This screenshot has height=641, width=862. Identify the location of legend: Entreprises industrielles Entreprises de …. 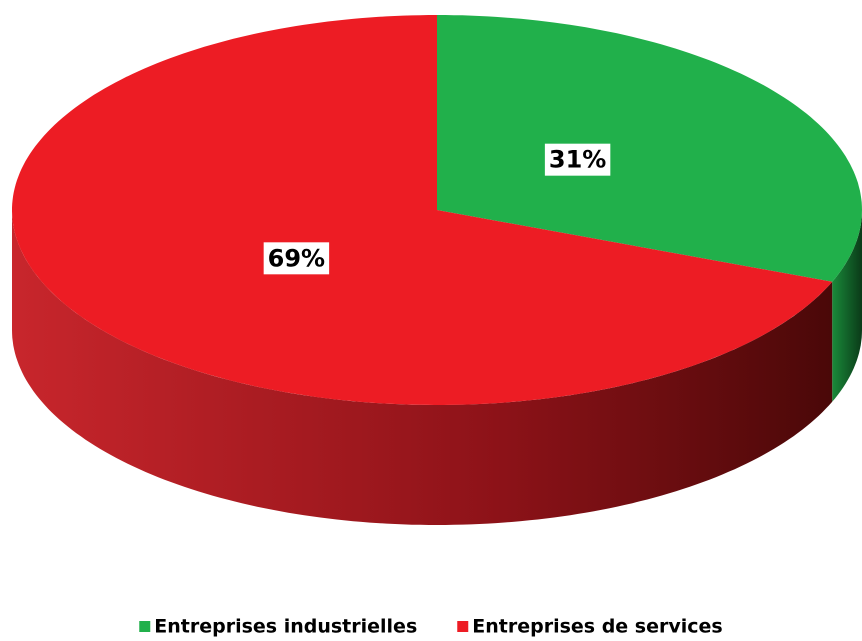
(431, 627).